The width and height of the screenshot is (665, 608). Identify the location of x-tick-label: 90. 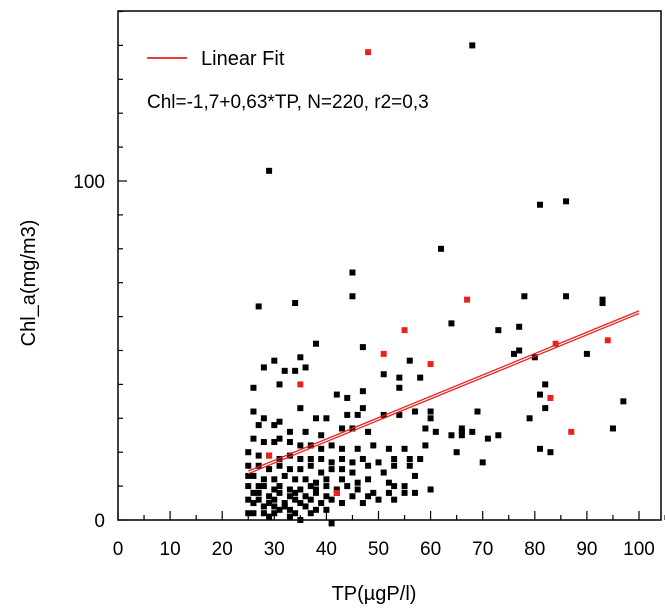
(586, 549).